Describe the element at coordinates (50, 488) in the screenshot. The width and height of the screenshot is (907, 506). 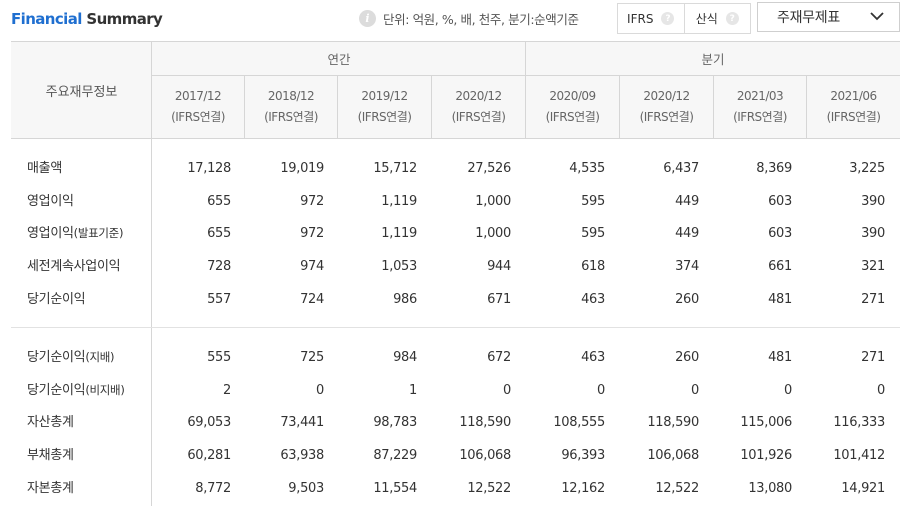
I see `row-label: 자본총계` at that location.